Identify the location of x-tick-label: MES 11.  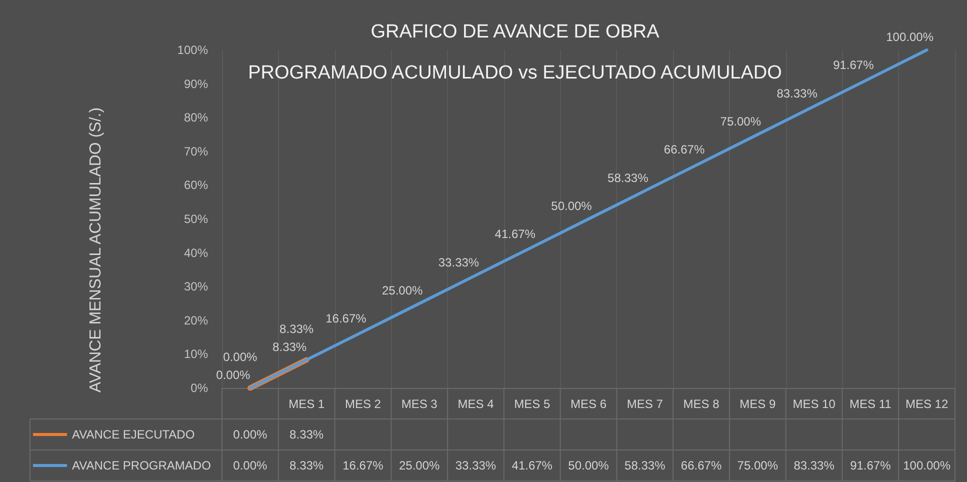
(871, 404).